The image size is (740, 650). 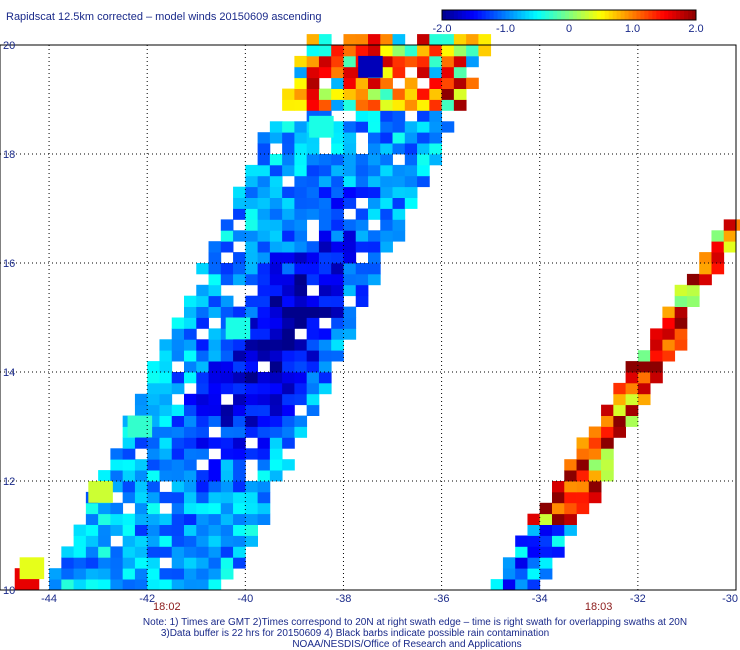 What do you see at coordinates (147, 599) in the screenshot?
I see `x-tick-label: -42` at bounding box center [147, 599].